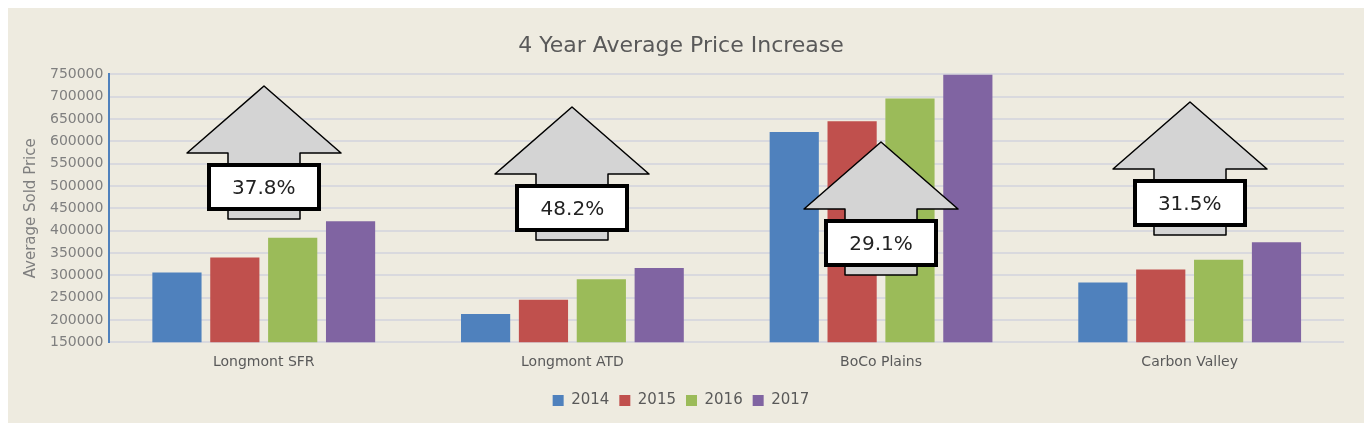 The height and width of the screenshot is (431, 1372). Describe the element at coordinates (76, 162) in the screenshot. I see `y-tick-label: 550000` at that location.